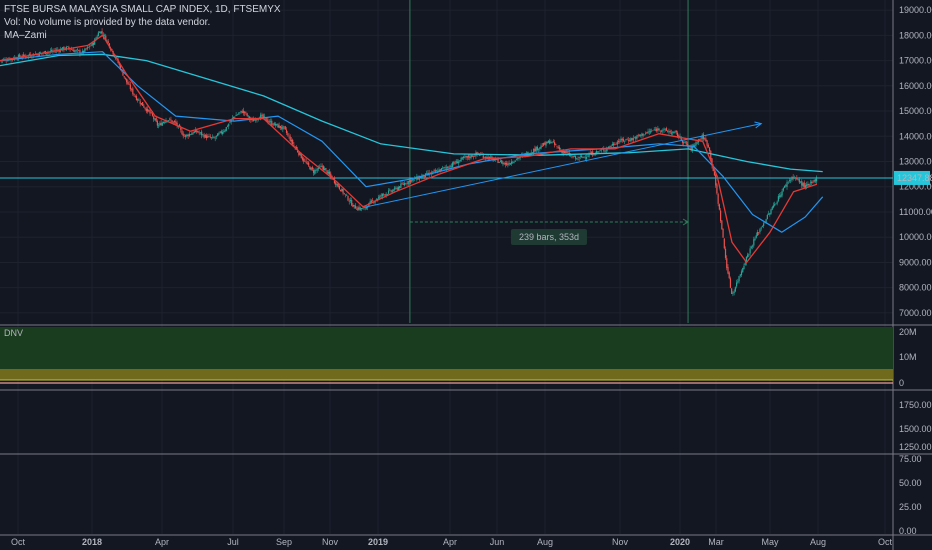  Describe the element at coordinates (915, 262) in the screenshot. I see `price-tick-label: 9000.00` at that location.